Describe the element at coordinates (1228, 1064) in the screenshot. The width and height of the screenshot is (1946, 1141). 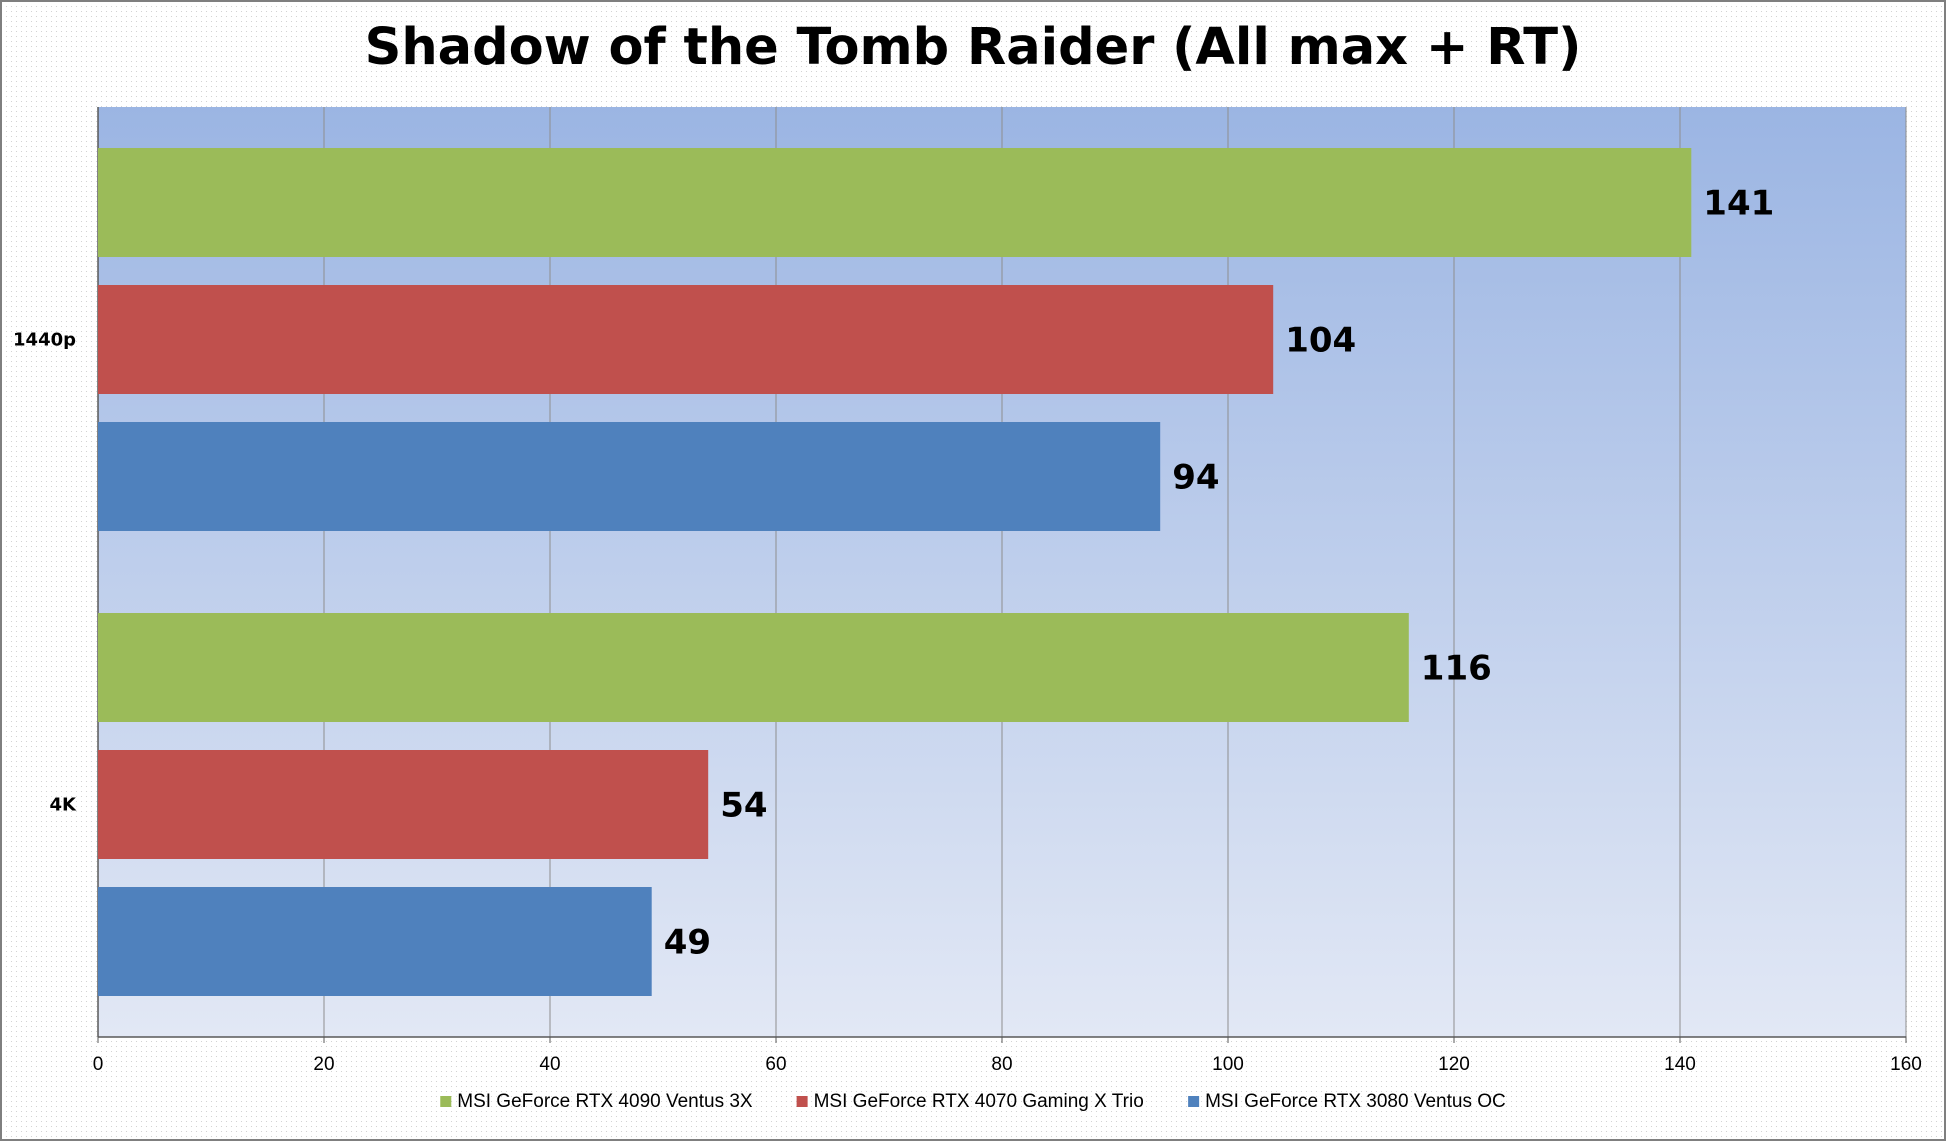
I see `x-tick-label: 100` at that location.